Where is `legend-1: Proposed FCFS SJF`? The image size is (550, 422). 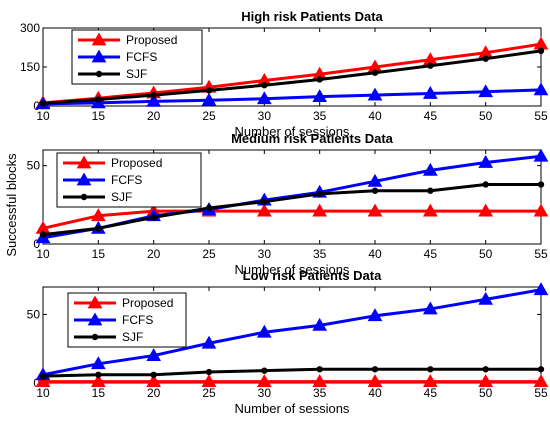
legend-1: Proposed FCFS SJF is located at coordinates (137, 57).